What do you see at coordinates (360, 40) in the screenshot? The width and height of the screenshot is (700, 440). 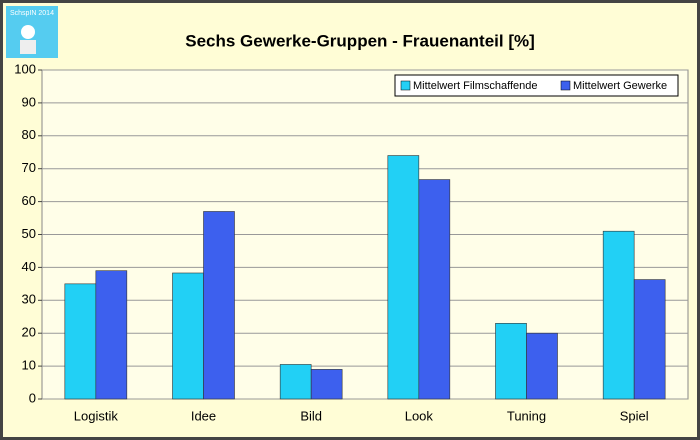 I see `chart-title: Sechs Gewerke-Gruppen - Frauenanteil [%]` at bounding box center [360, 40].